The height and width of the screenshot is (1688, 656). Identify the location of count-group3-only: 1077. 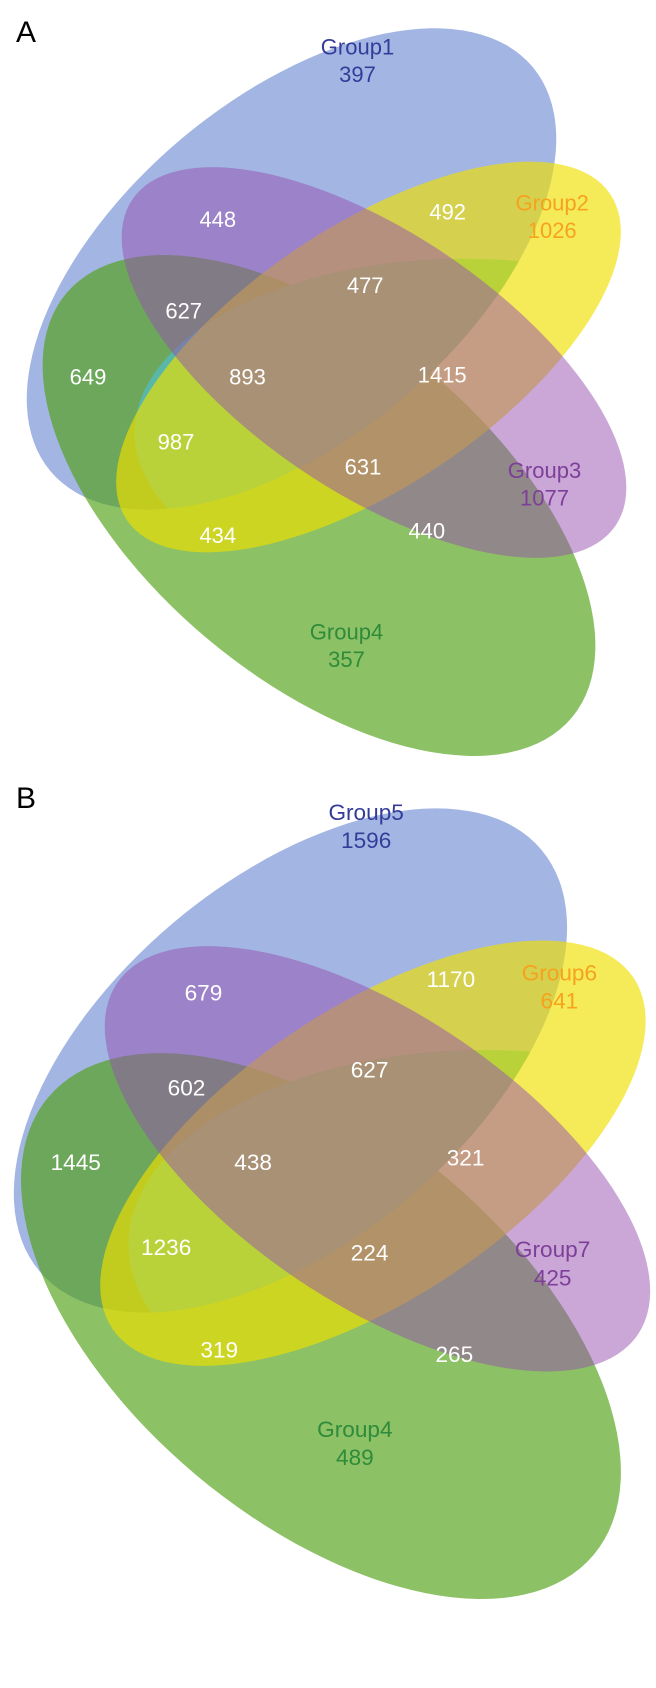
(544, 498).